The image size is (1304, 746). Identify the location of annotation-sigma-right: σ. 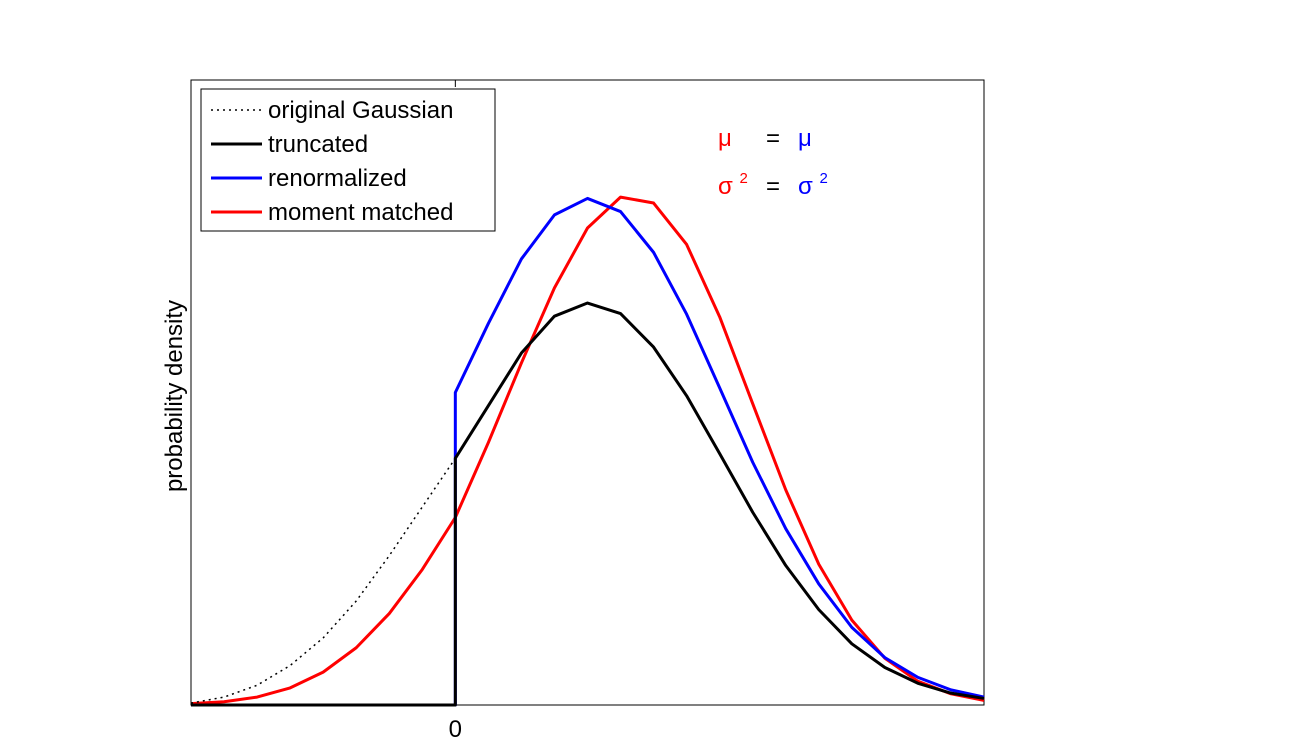
(805, 186).